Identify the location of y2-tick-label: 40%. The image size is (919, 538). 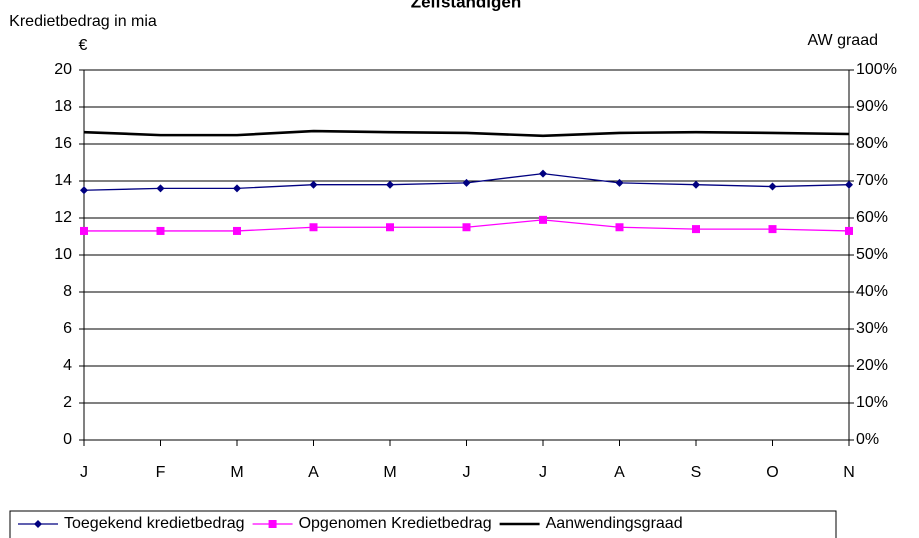
(872, 291).